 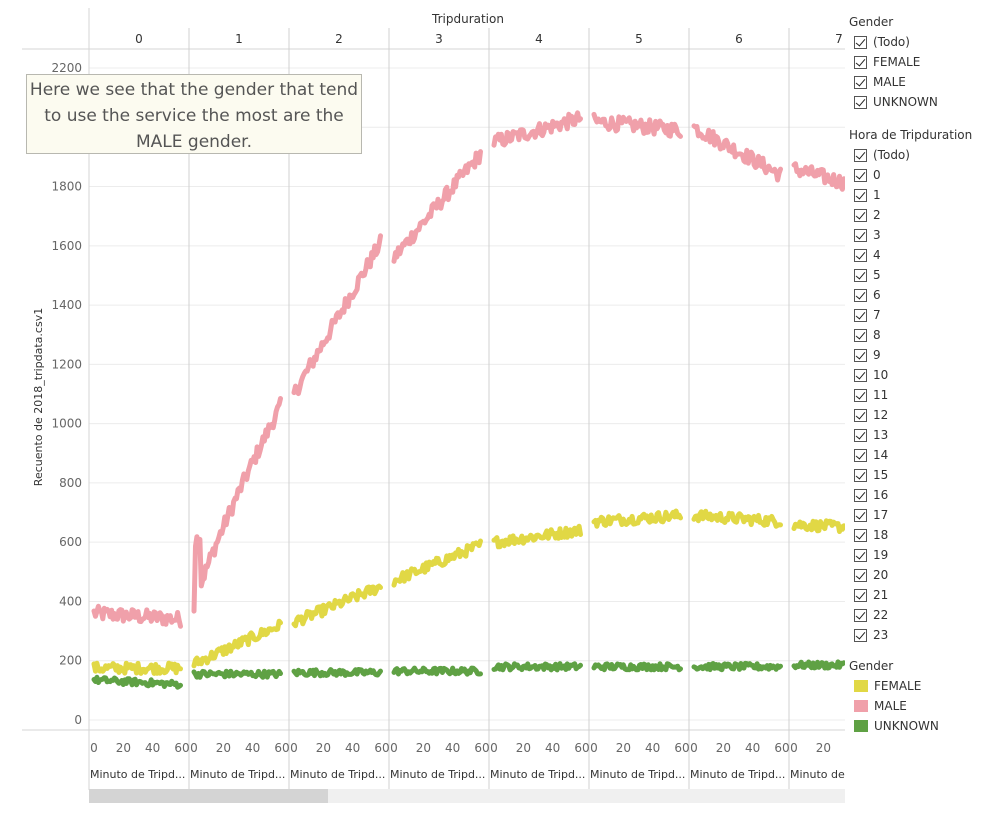 What do you see at coordinates (594, 748) in the screenshot?
I see `x-tick-label: 0` at bounding box center [594, 748].